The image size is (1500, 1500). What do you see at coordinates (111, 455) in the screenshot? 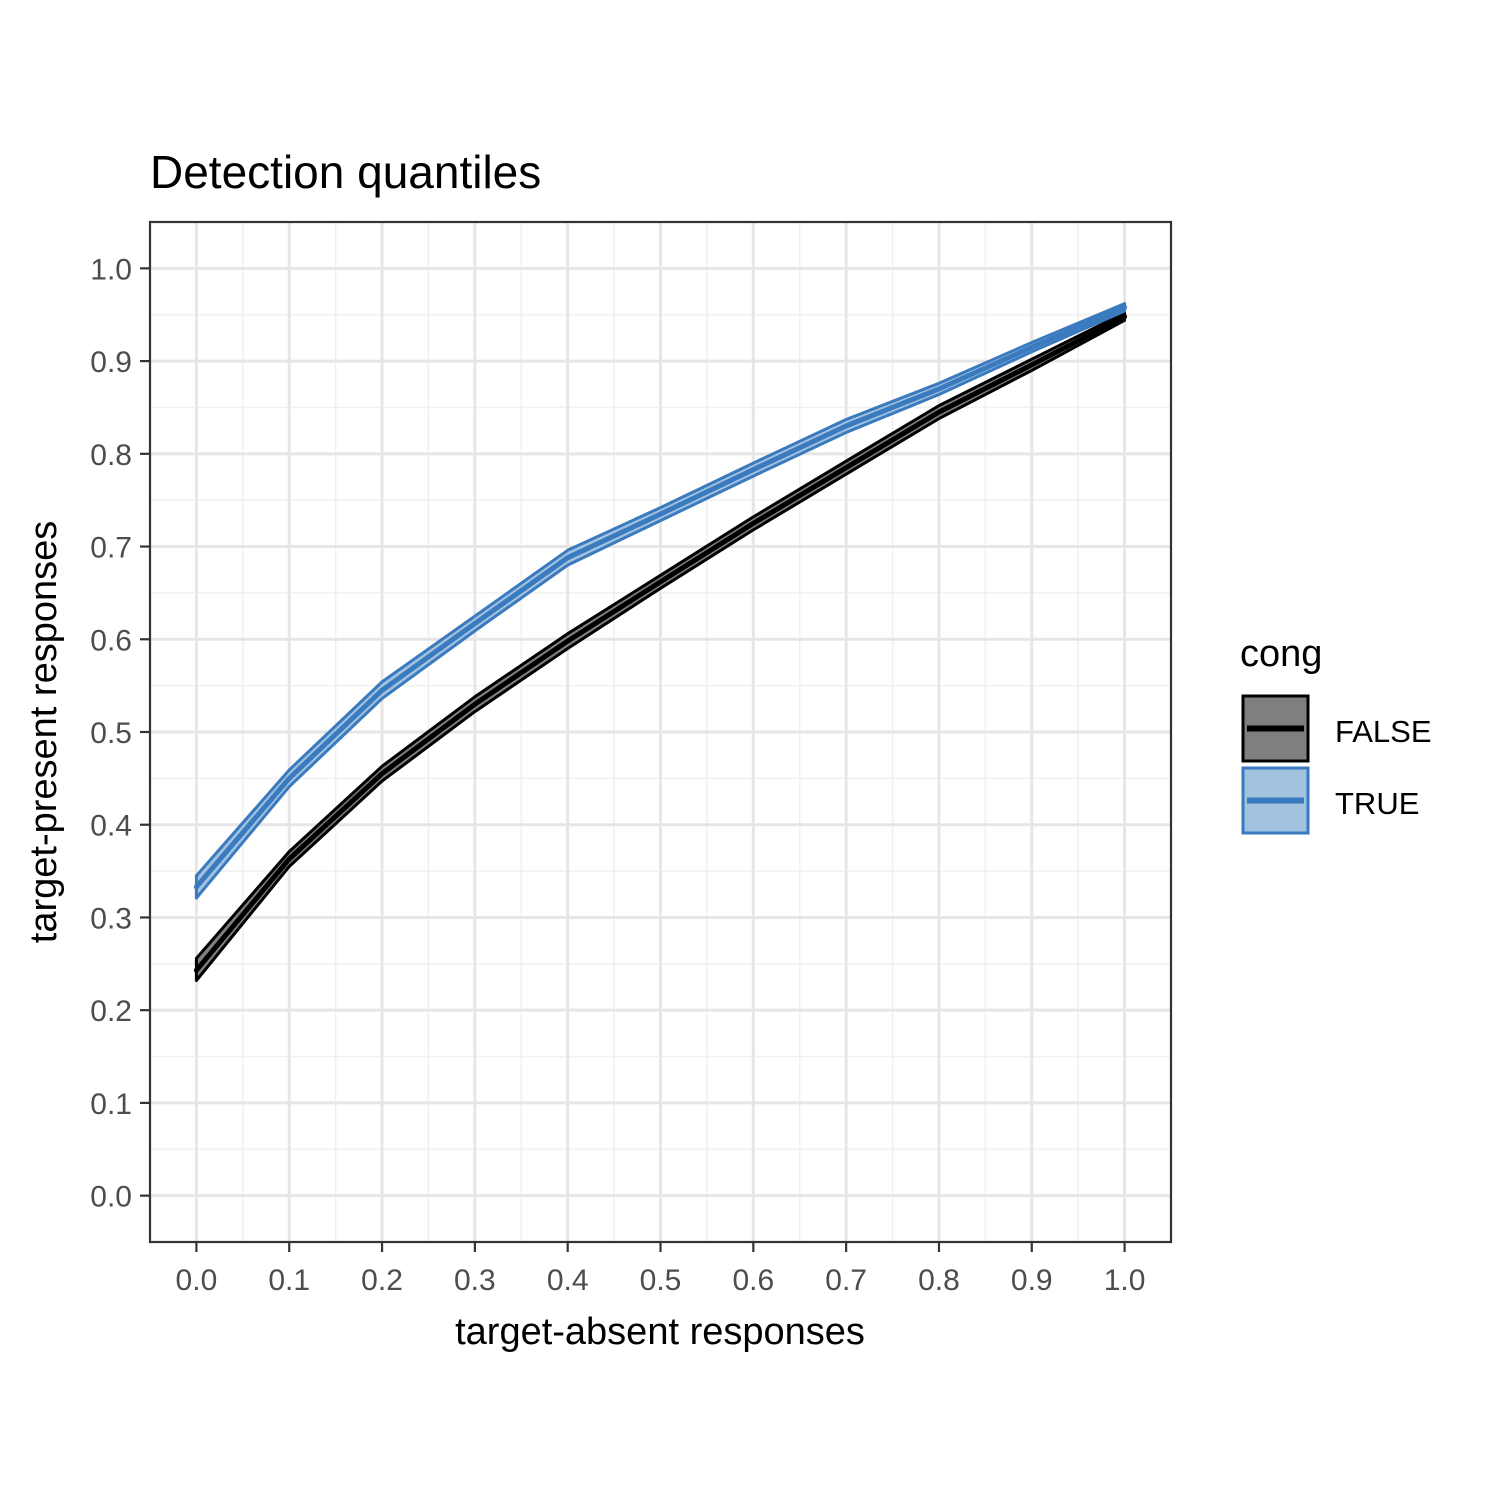
I see `y-tick-label: 0.8` at bounding box center [111, 455].